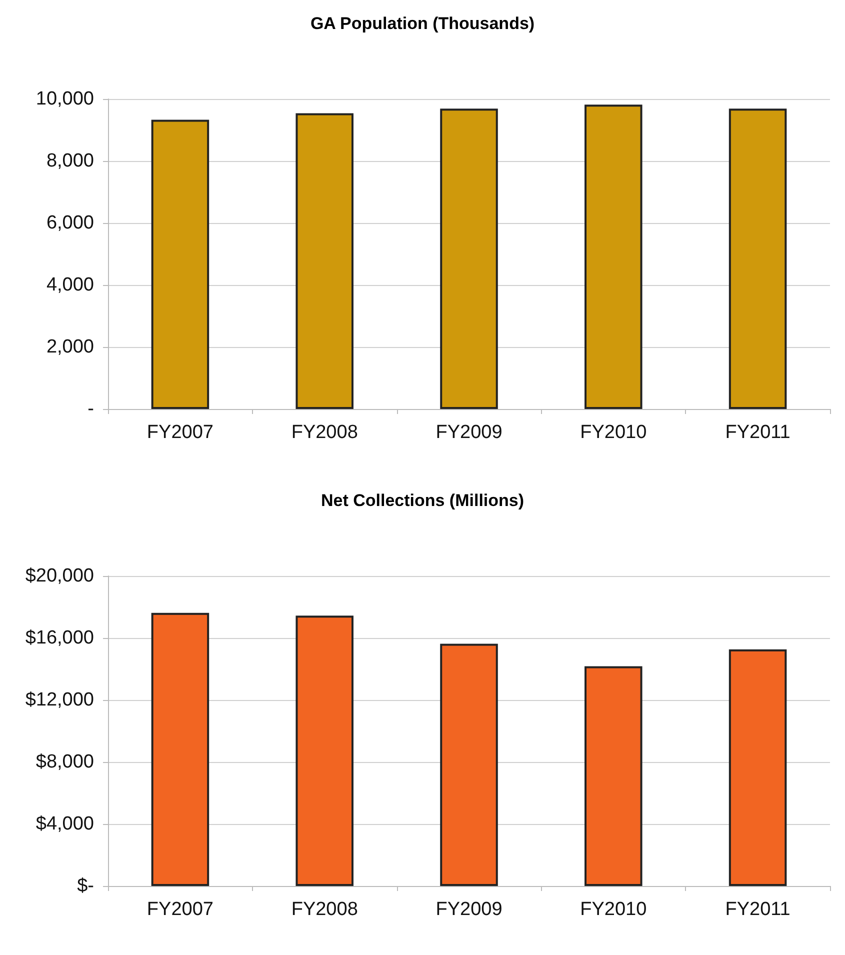 The height and width of the screenshot is (955, 845). Describe the element at coordinates (70, 223) in the screenshot. I see `y-tick-label: 6,000` at that location.